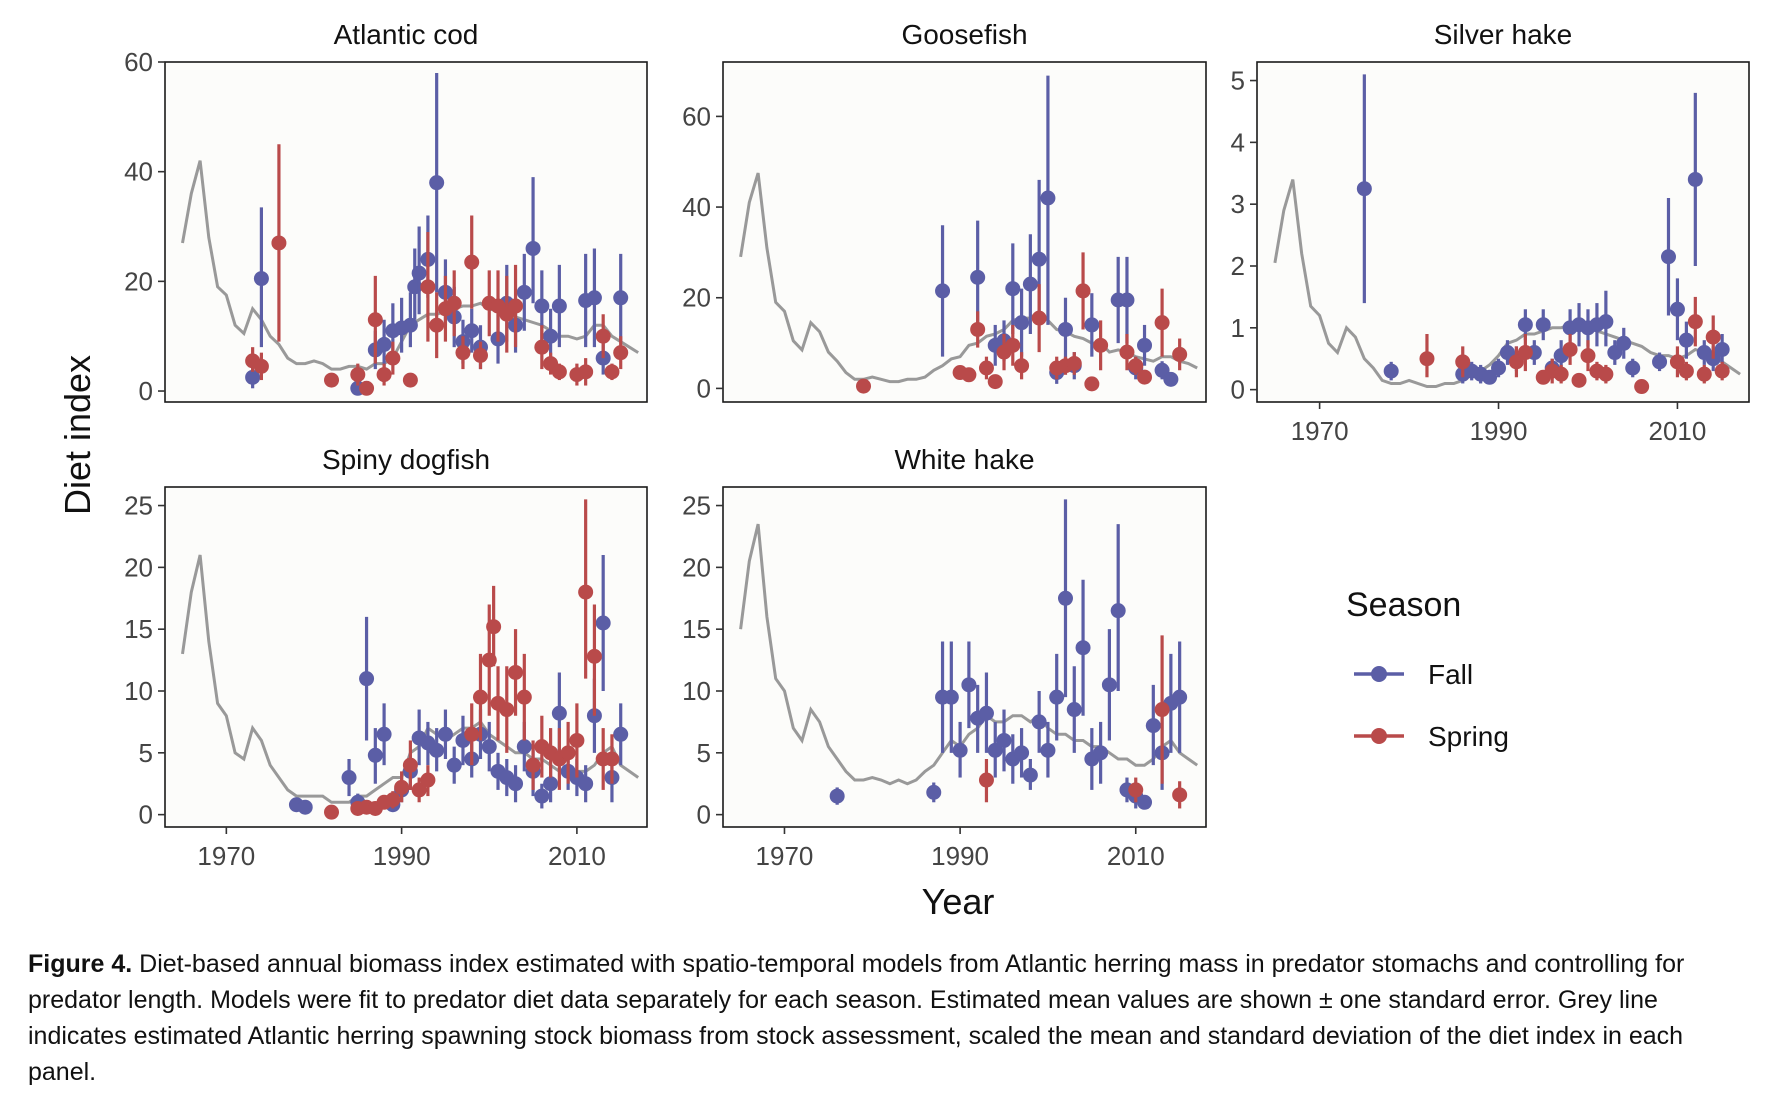 The image size is (1774, 1100). Describe the element at coordinates (1468, 736) in the screenshot. I see `legend-spring-label: Spring` at that location.